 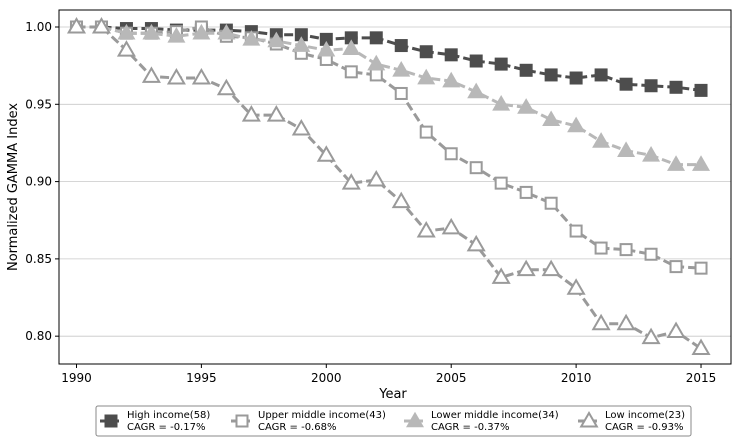 I want to click on x-tick-label: 1995, so click(x=201, y=378).